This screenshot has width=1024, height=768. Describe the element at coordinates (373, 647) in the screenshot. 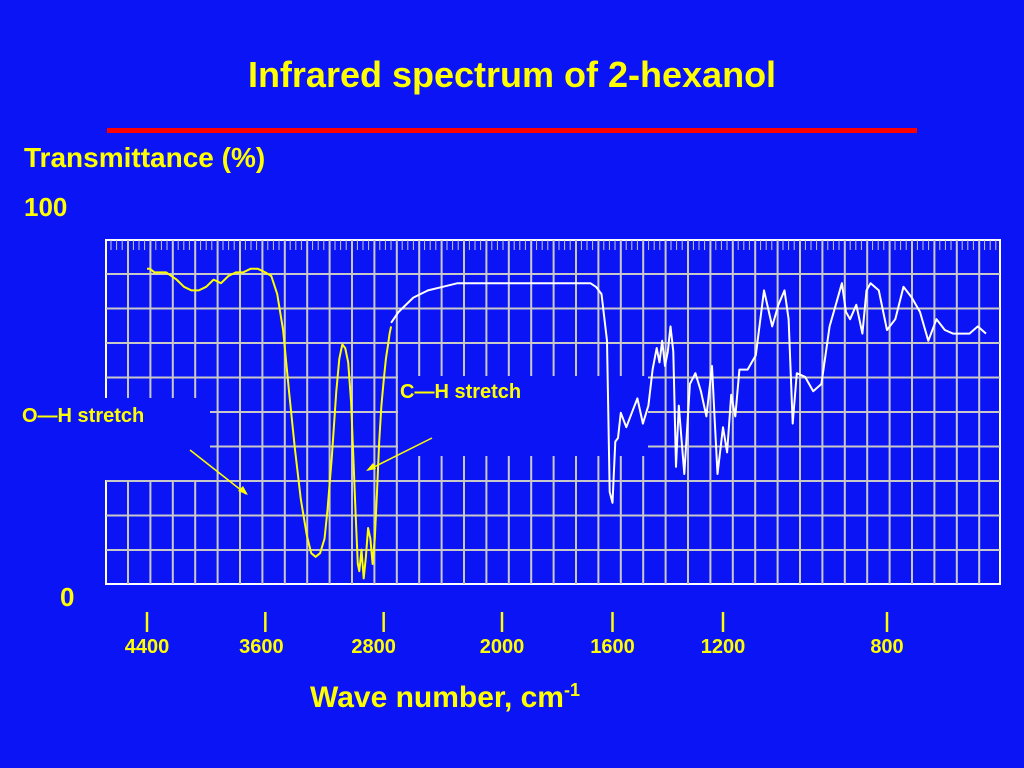

I see `x-tick-label-2800: 2800` at that location.